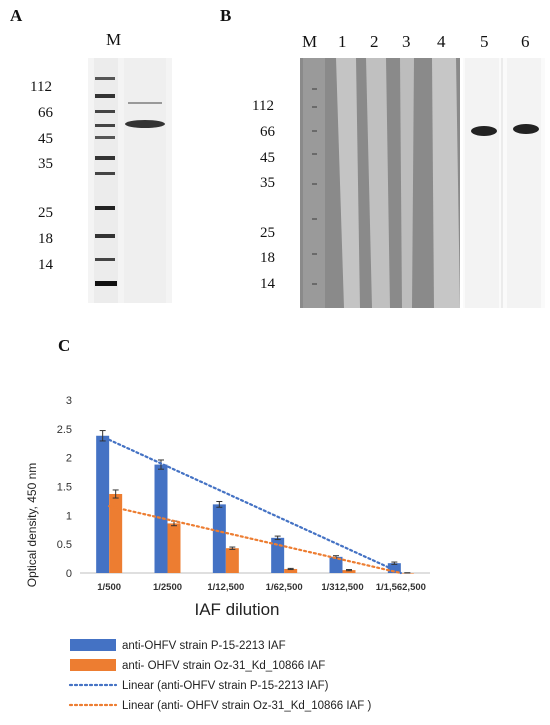  What do you see at coordinates (226, 15) in the screenshot?
I see `panel-b-letter: B` at bounding box center [226, 15].